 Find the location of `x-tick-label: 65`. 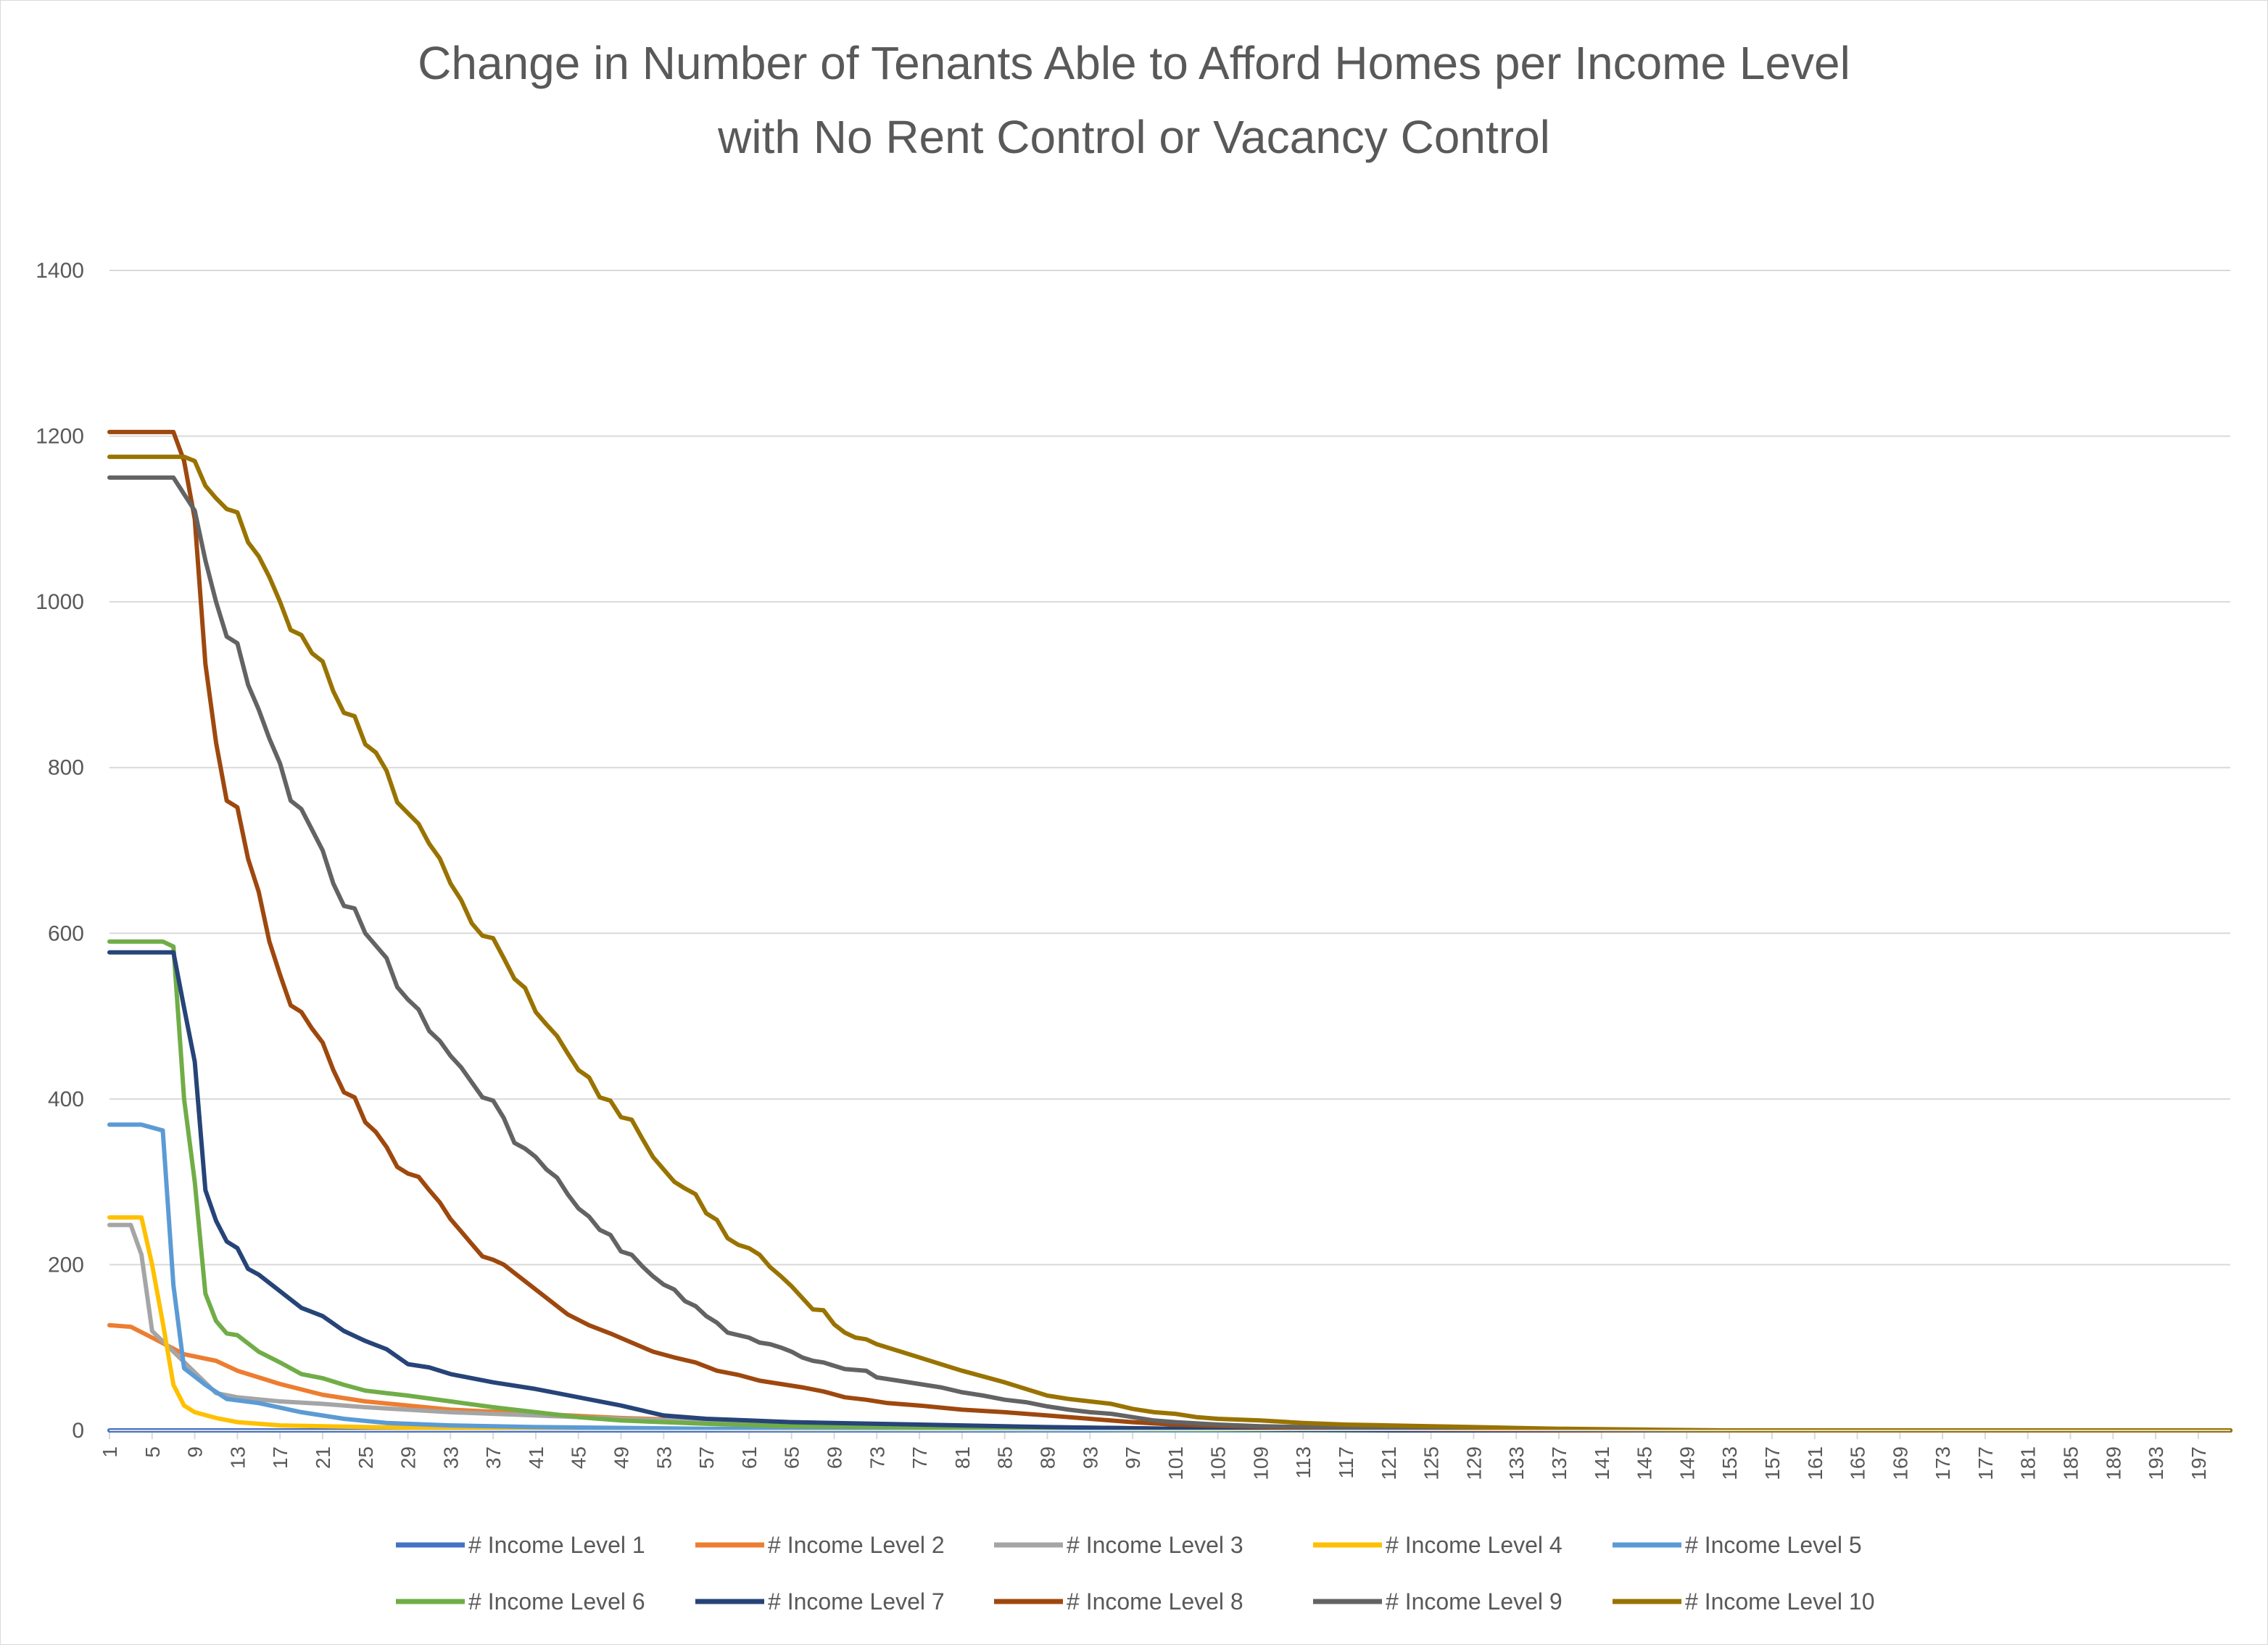

x-tick-label: 65 is located at coordinates (792, 1457).